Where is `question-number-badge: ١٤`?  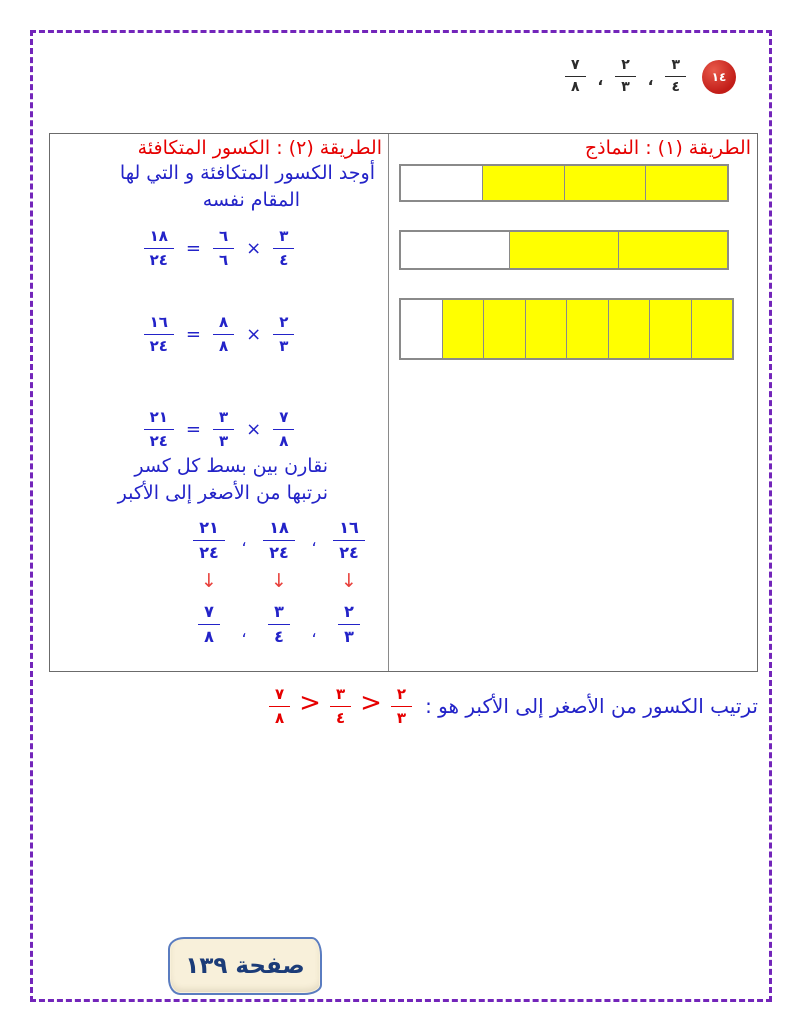
question-number-badge: ١٤ is located at coordinates (719, 76).